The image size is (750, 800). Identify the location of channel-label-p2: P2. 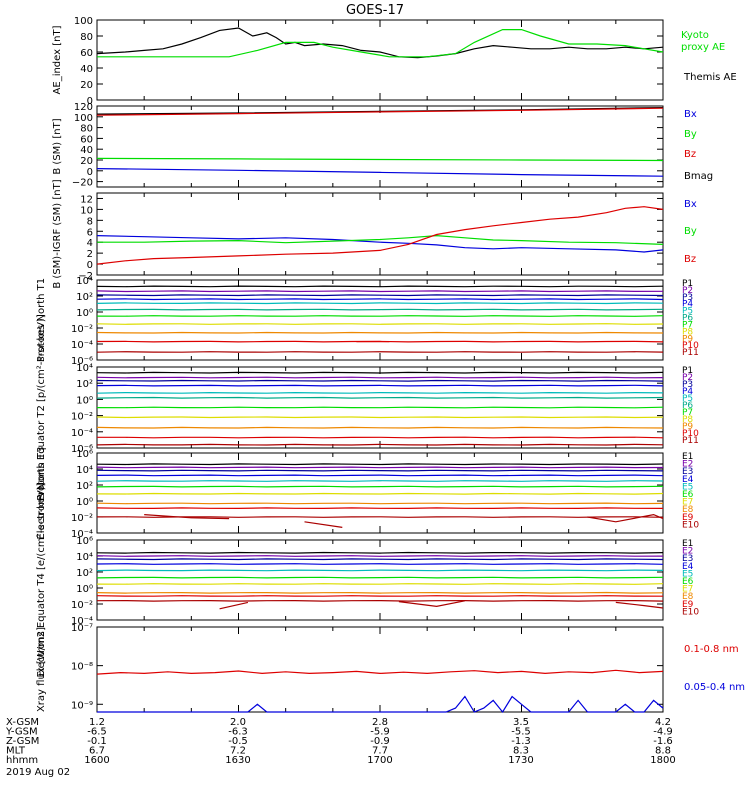
(687, 378).